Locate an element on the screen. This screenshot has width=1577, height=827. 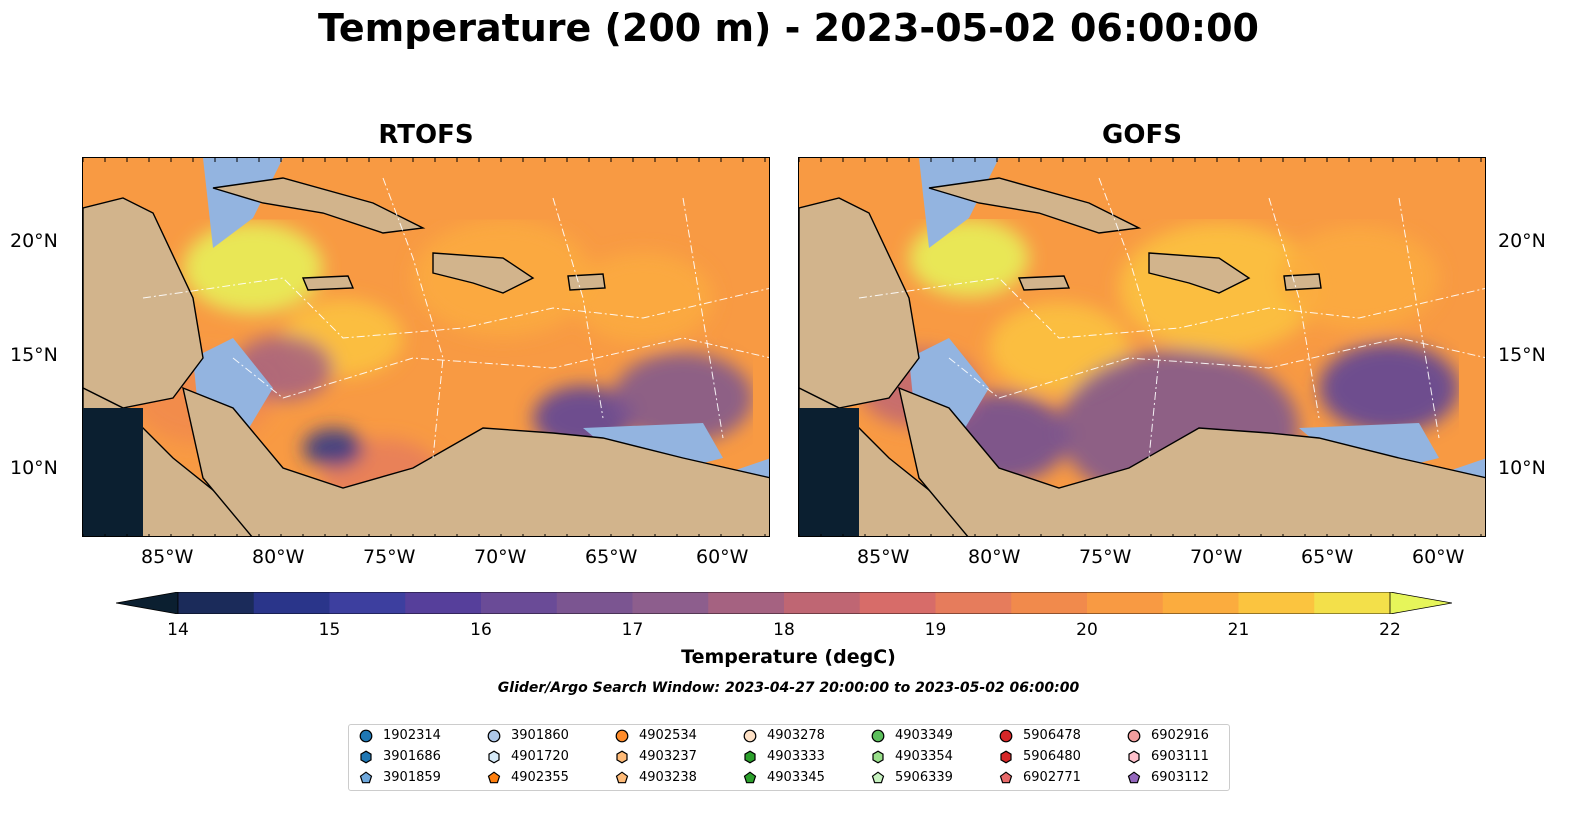
legend-label: 6903112 is located at coordinates (1180, 777).